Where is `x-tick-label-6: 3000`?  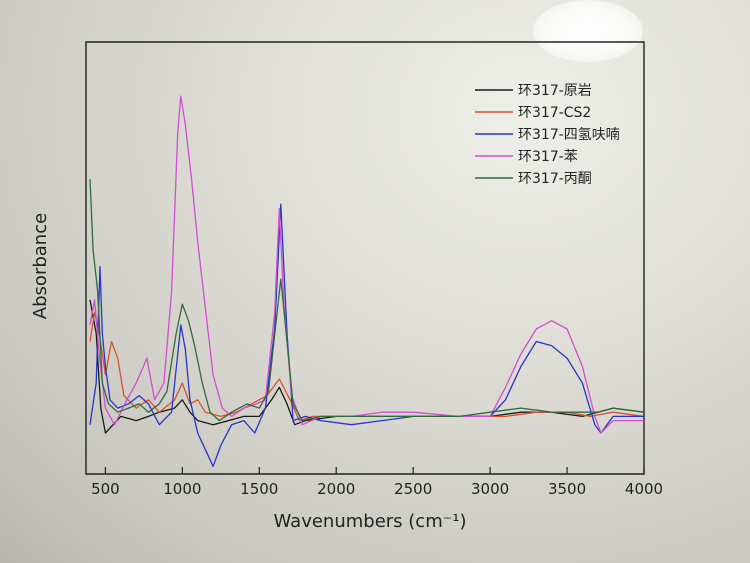
x-tick-label-6: 3000 is located at coordinates (490, 489).